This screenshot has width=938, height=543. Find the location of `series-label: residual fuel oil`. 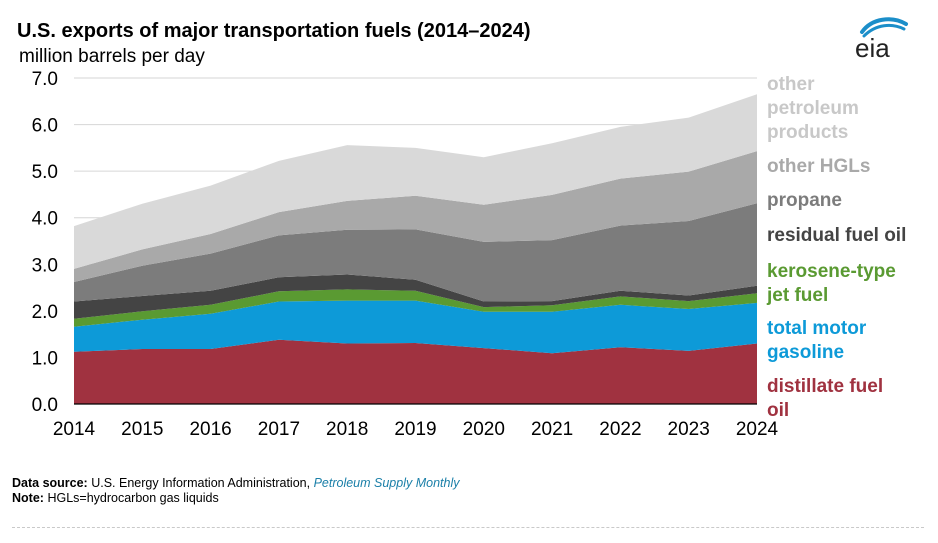

series-label: residual fuel oil is located at coordinates (836, 235).